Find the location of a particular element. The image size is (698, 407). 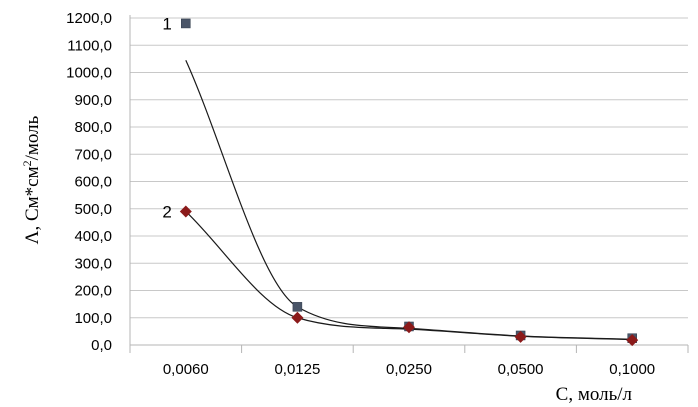

x-tick-label: 0,0250 is located at coordinates (409, 369).